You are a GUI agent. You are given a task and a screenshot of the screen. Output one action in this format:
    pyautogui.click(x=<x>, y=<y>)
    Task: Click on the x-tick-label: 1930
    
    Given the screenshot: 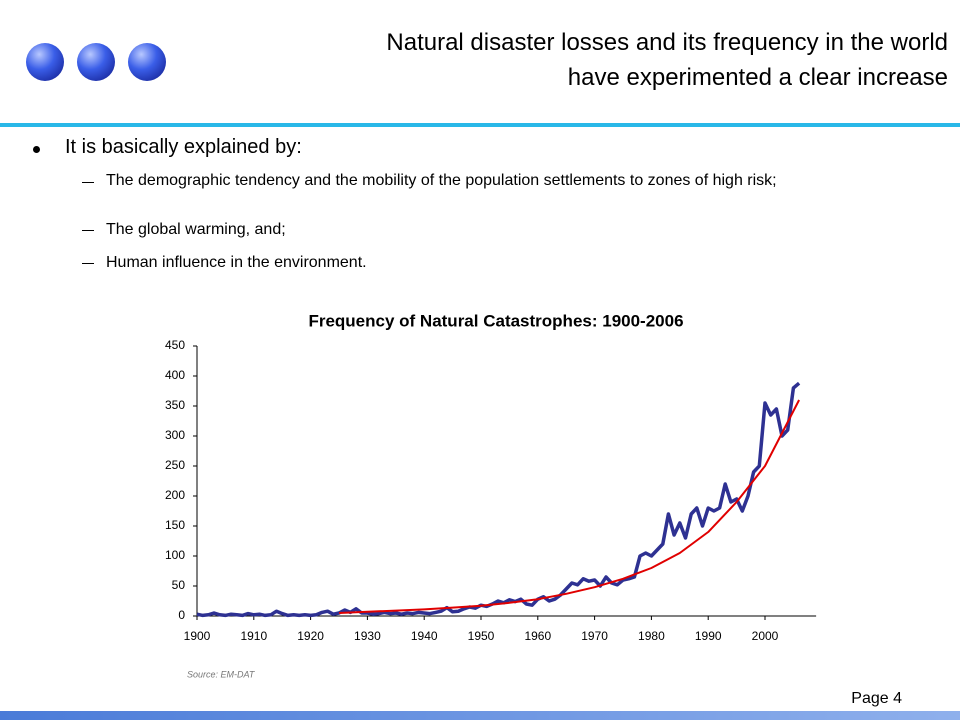 What is the action you would take?
    pyautogui.click(x=367, y=636)
    